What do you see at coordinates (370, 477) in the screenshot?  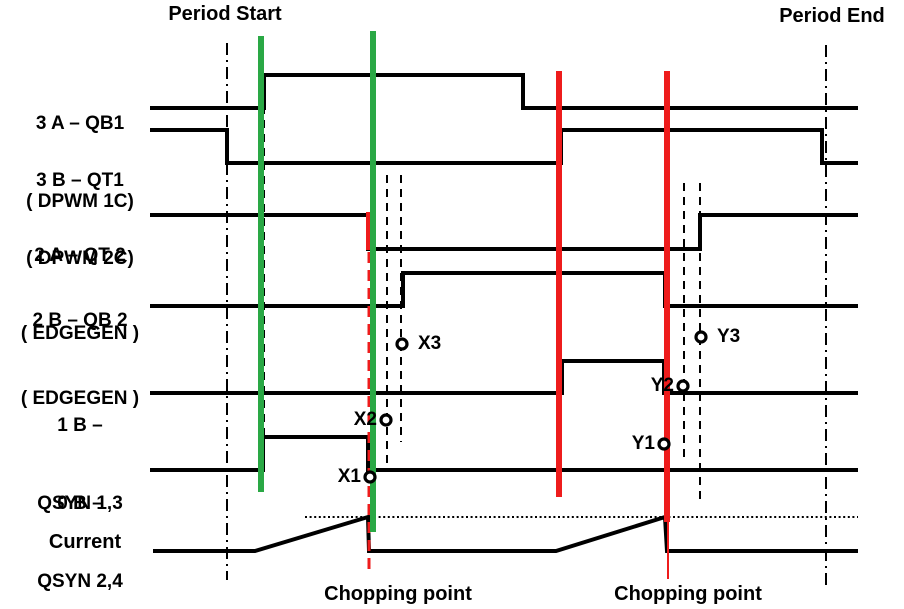 I see `marker-x1-dot` at bounding box center [370, 477].